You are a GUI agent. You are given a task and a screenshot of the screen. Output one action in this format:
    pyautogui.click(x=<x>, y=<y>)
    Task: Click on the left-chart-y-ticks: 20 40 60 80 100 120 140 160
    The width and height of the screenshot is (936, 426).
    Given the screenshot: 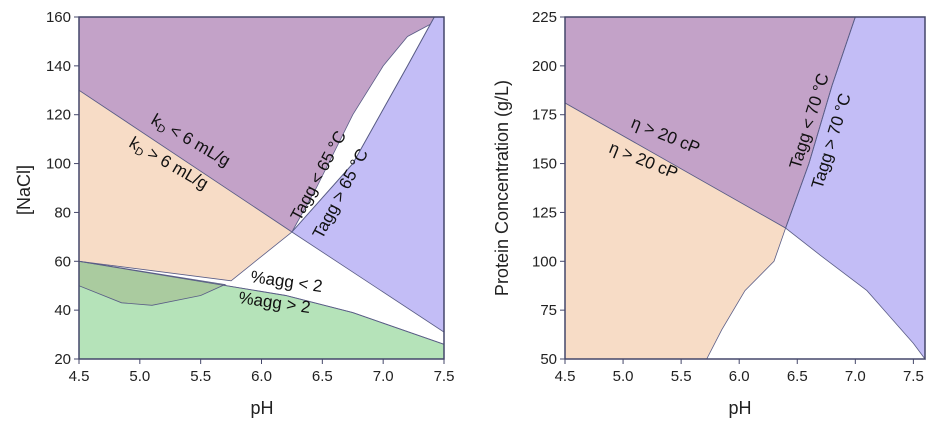 What is the action you would take?
    pyautogui.click(x=62, y=188)
    